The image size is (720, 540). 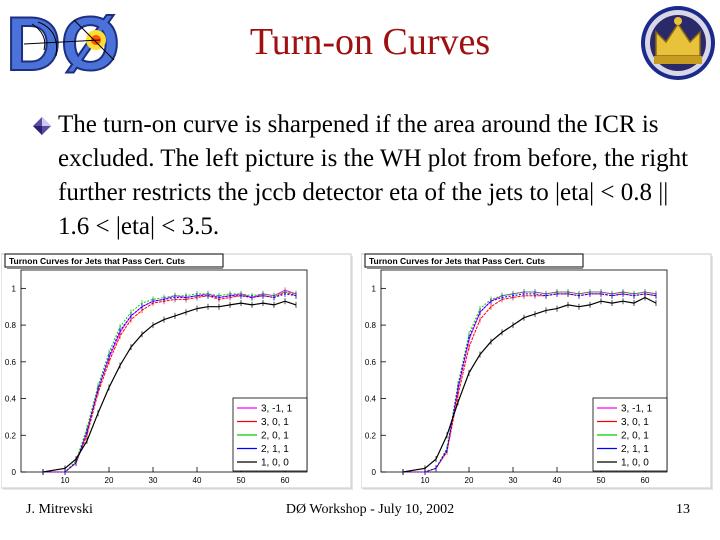 What do you see at coordinates (557, 480) in the screenshot?
I see `chart2-xtick-label: 40` at bounding box center [557, 480].